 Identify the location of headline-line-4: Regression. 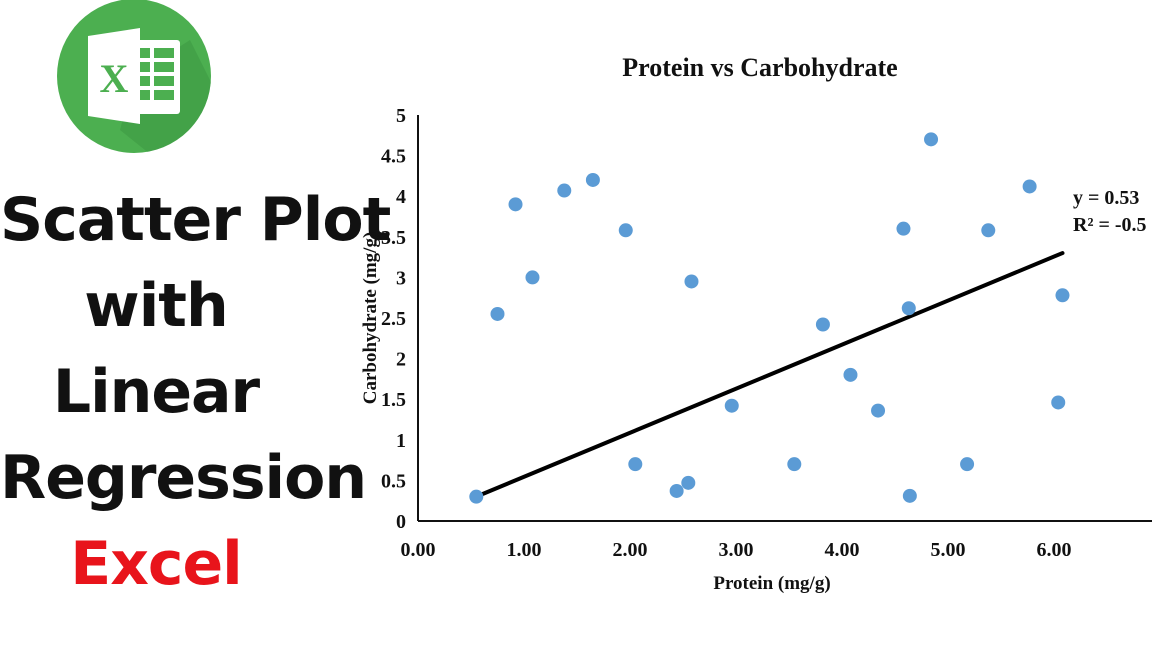
(183, 478).